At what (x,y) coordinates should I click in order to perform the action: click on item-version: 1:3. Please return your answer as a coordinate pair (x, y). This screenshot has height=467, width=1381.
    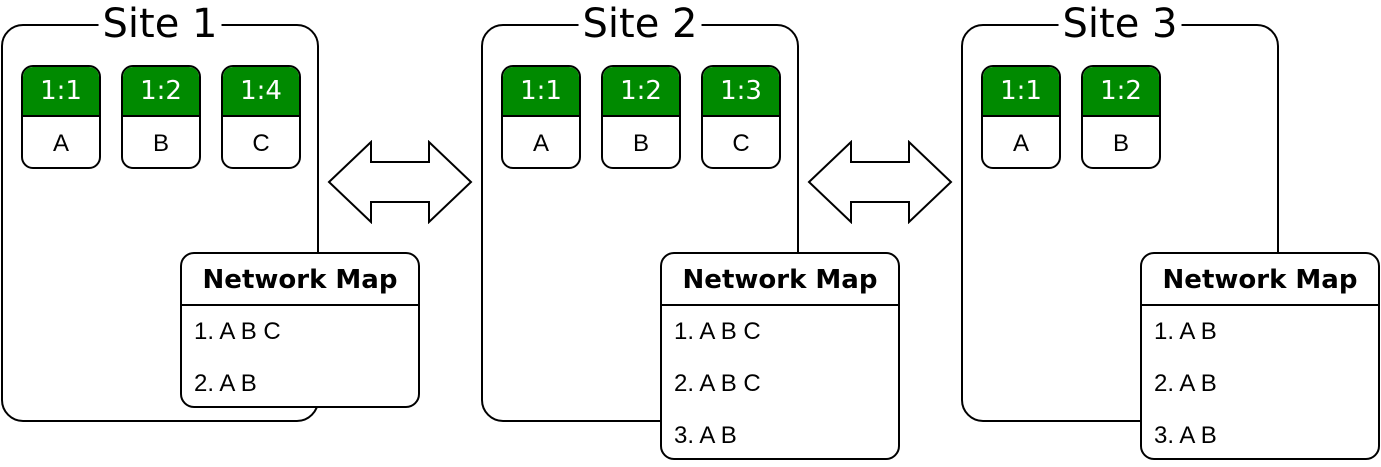
    Looking at the image, I should click on (741, 92).